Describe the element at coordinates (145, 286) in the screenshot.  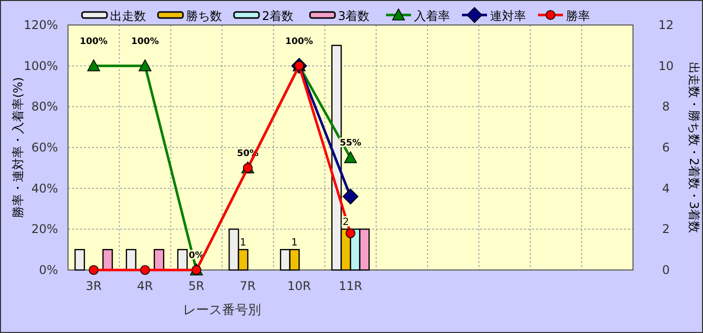
I see `x-tick-label: 4R` at that location.